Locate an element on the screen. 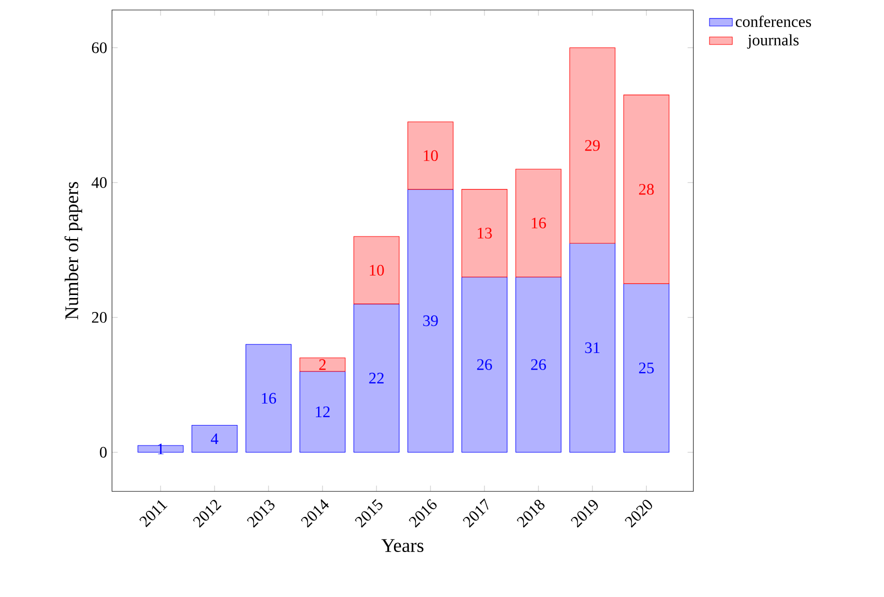  y-axis-title: Number of papers is located at coordinates (73, 251).